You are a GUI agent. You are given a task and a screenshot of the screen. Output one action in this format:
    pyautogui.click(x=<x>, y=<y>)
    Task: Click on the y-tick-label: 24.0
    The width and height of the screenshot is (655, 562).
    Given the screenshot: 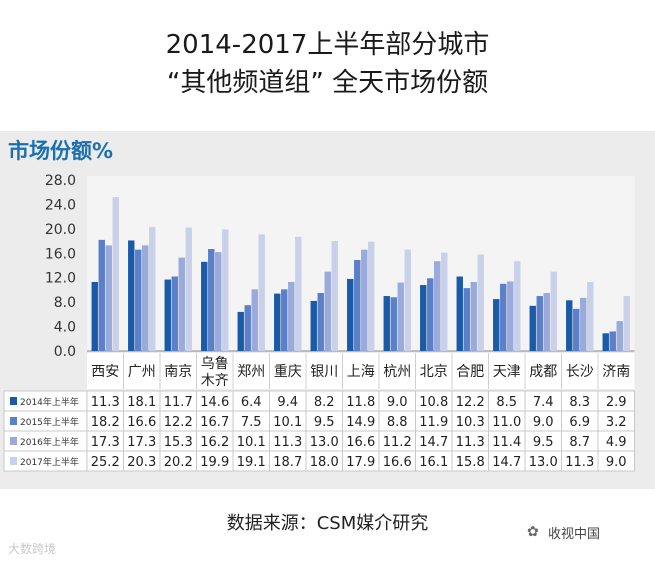 What is the action you would take?
    pyautogui.click(x=60, y=205)
    